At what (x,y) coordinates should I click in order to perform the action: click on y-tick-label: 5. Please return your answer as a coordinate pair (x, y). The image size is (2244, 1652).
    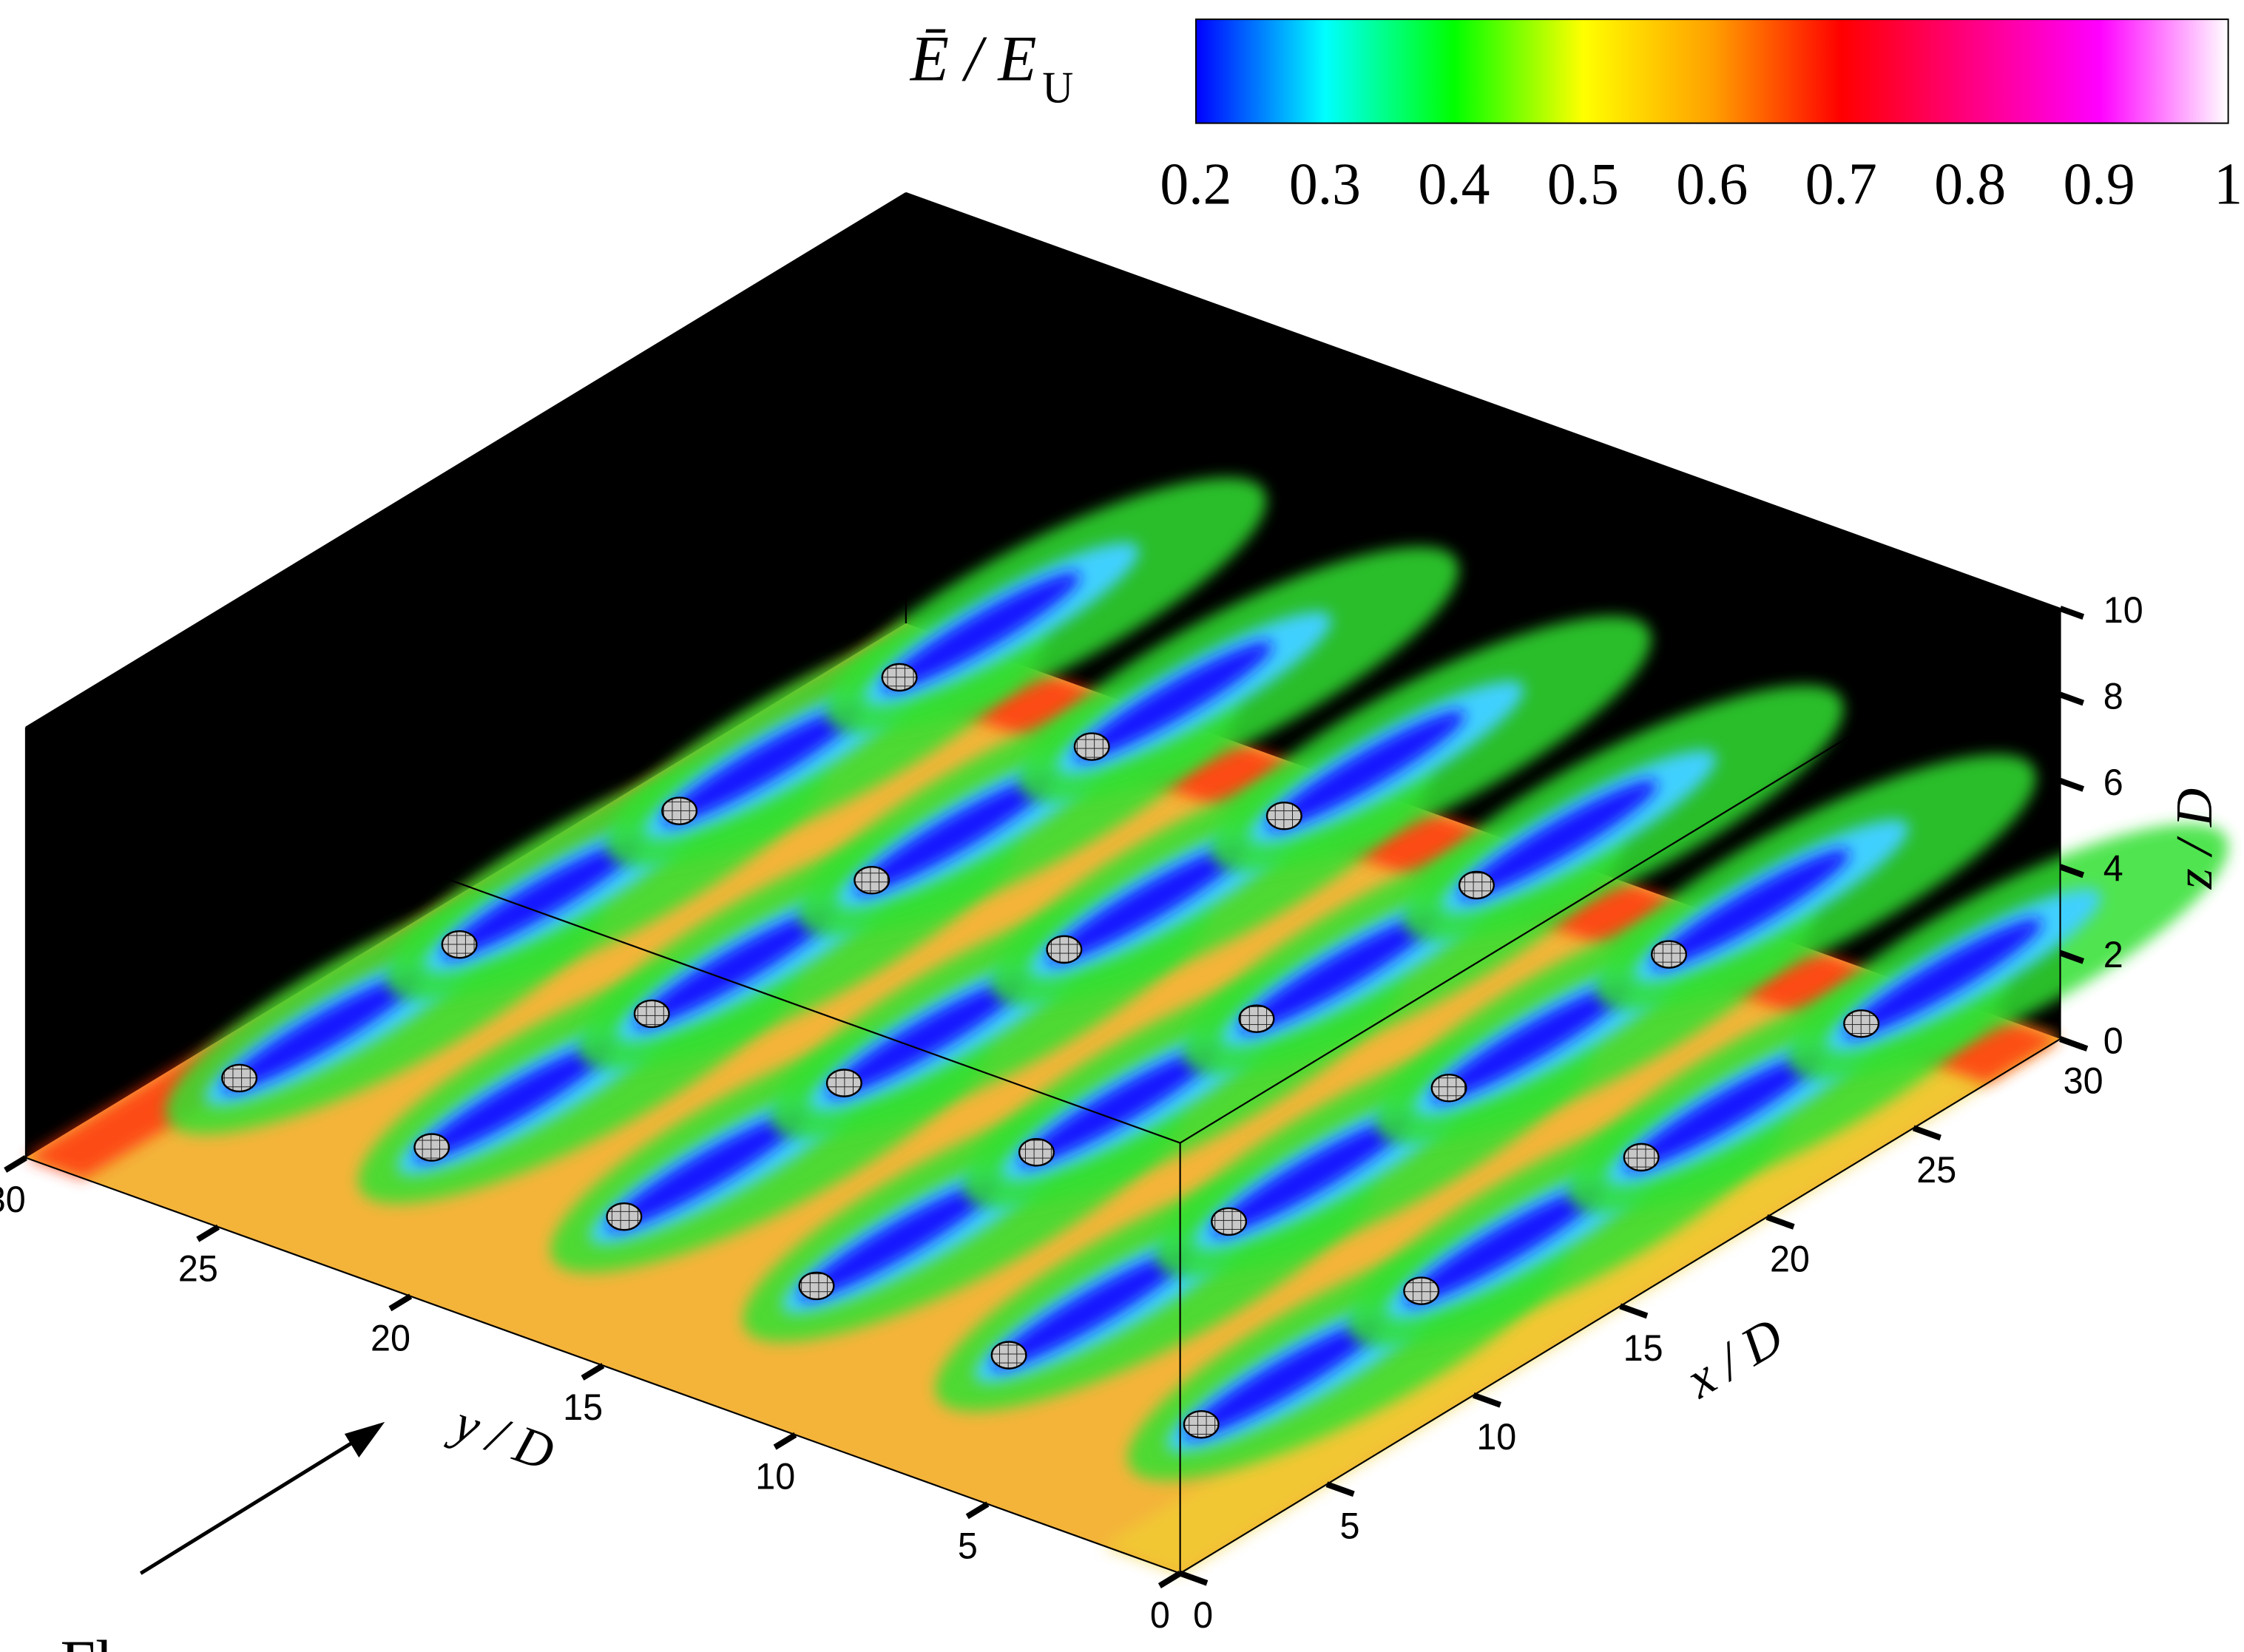
    Looking at the image, I should click on (968, 1546).